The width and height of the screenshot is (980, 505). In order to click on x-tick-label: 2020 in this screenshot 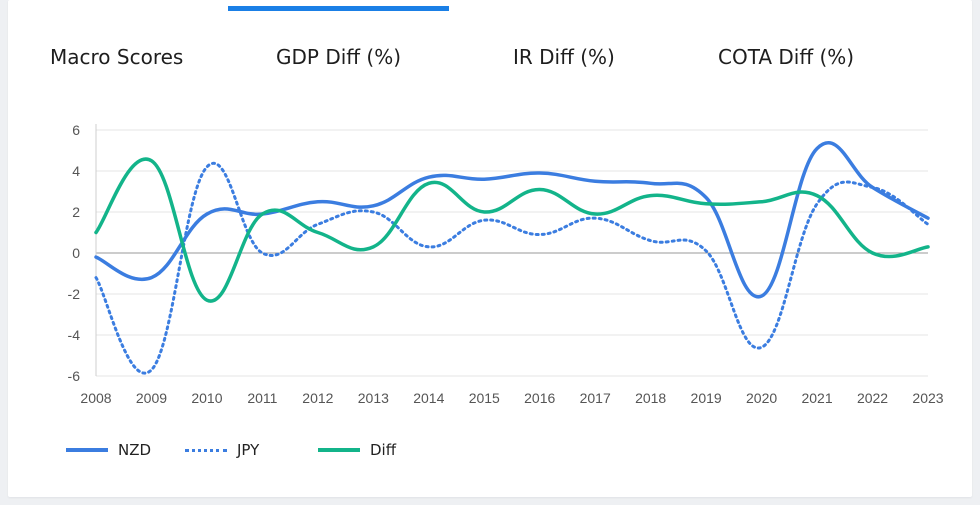, I will do `click(761, 398)`.